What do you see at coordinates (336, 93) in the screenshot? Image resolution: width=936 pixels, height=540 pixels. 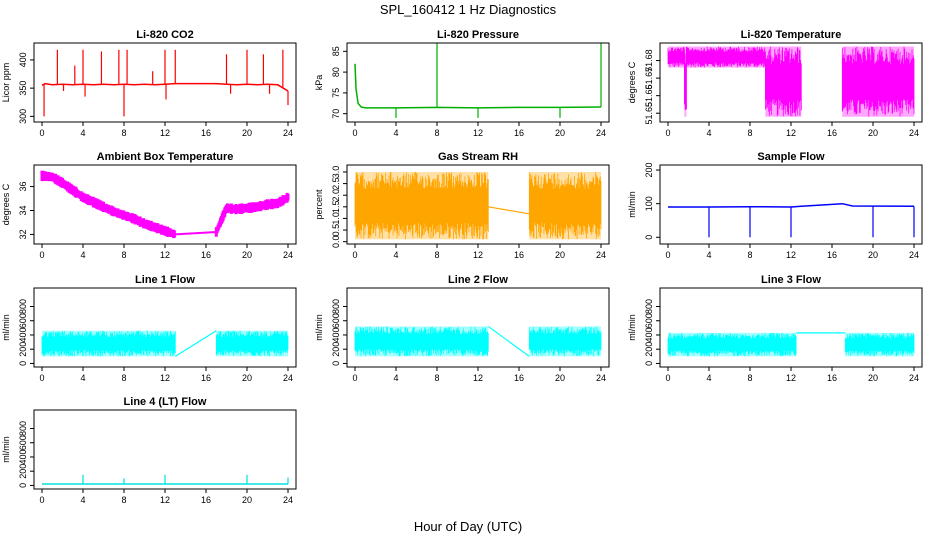 I see `y-tick-label: 75` at bounding box center [336, 93].